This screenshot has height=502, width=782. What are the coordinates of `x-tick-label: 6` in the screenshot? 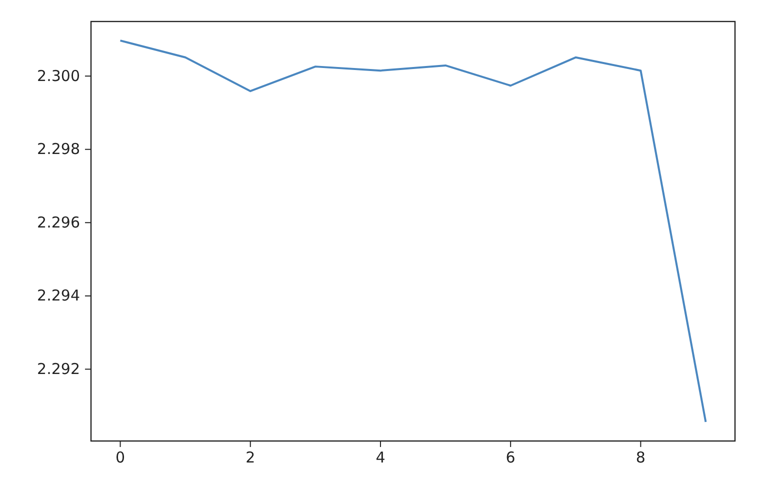 It's located at (511, 457).